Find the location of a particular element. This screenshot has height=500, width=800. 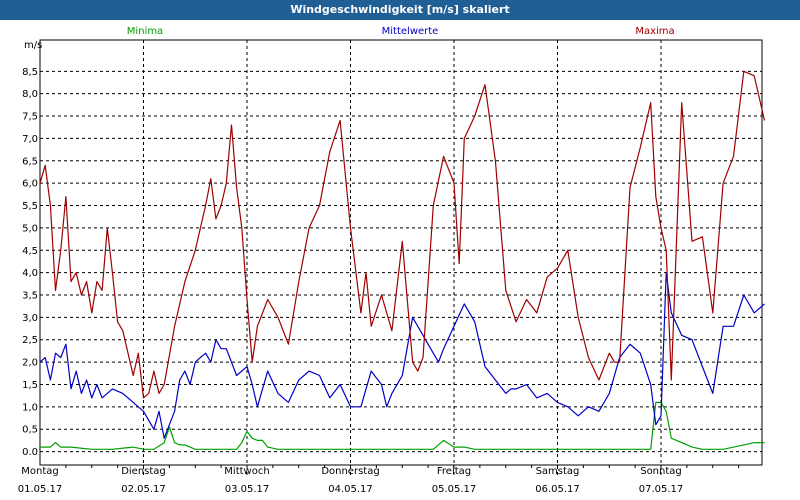

y-tick-label: 4,0 is located at coordinates (30, 273).